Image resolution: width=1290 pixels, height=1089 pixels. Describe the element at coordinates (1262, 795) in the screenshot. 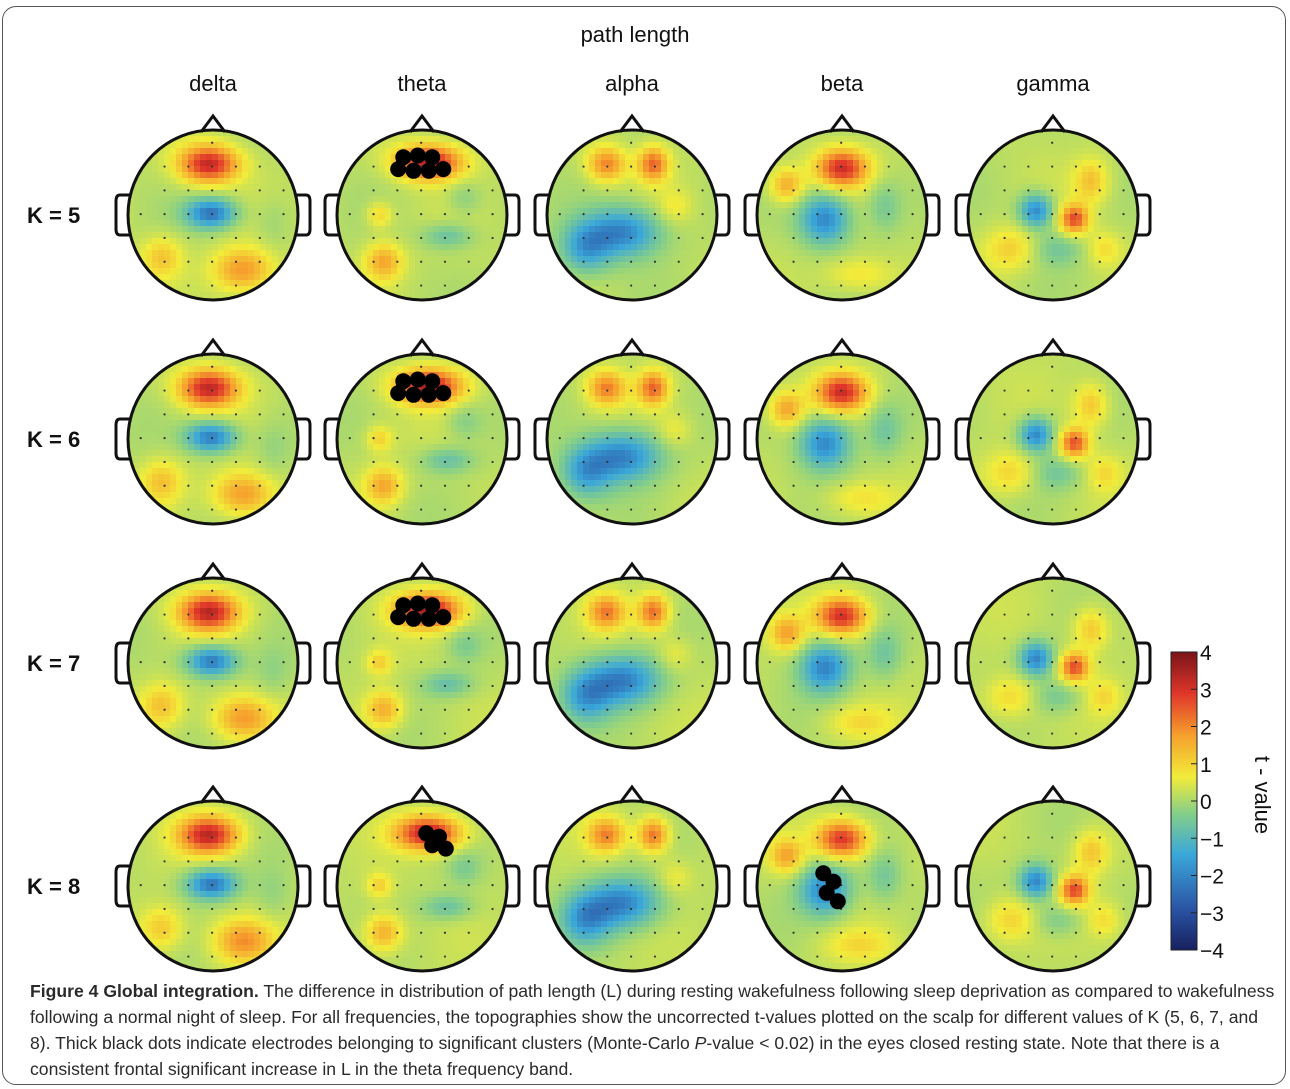

I see `colorbar-label: t - value` at that location.